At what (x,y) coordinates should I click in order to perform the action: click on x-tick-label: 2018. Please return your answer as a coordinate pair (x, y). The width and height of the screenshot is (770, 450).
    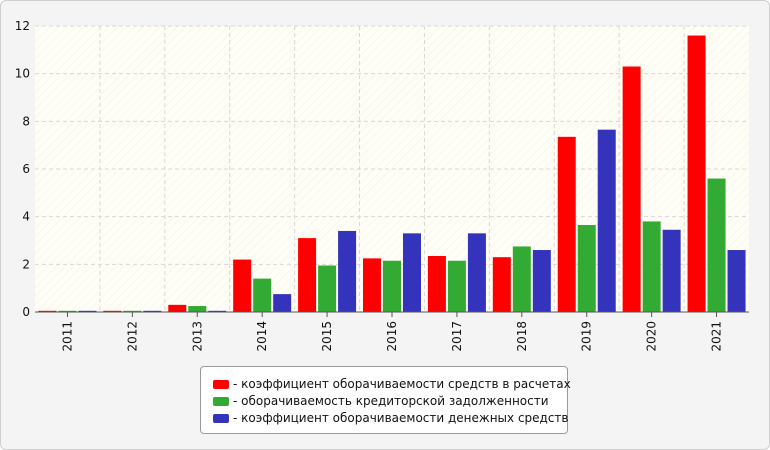
    Looking at the image, I should click on (522, 336).